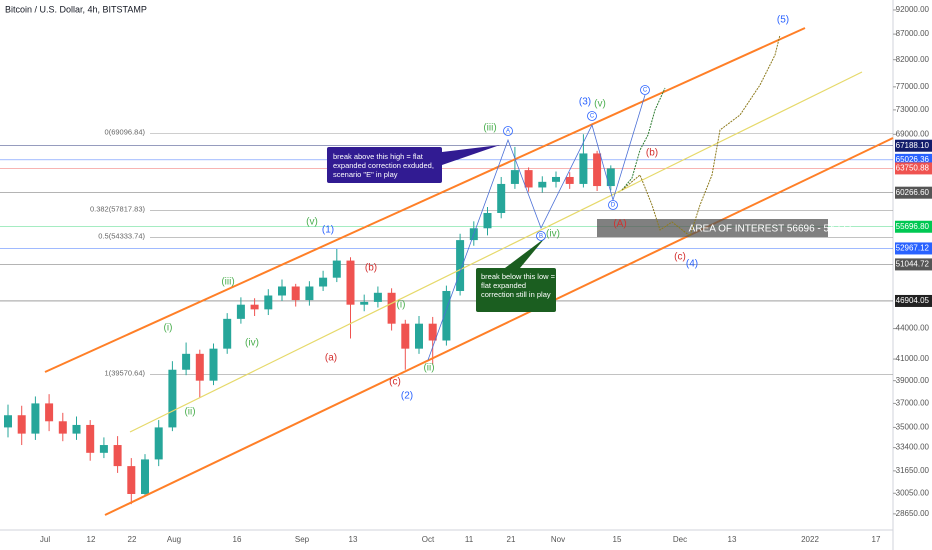 The height and width of the screenshot is (550, 932). Describe the element at coordinates (585, 102) in the screenshot. I see `wave-label: (3)` at that location.